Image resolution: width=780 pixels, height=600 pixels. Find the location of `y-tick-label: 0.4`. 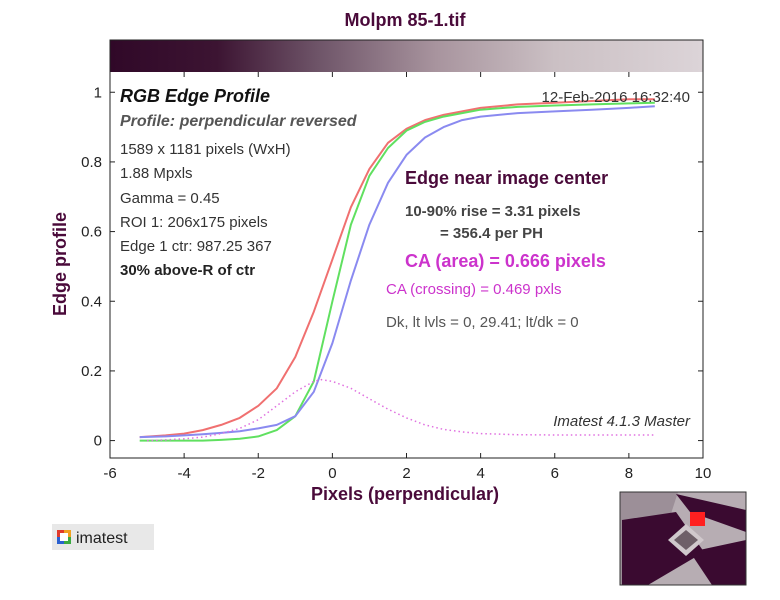

y-tick-label: 0.4 is located at coordinates (91, 301).